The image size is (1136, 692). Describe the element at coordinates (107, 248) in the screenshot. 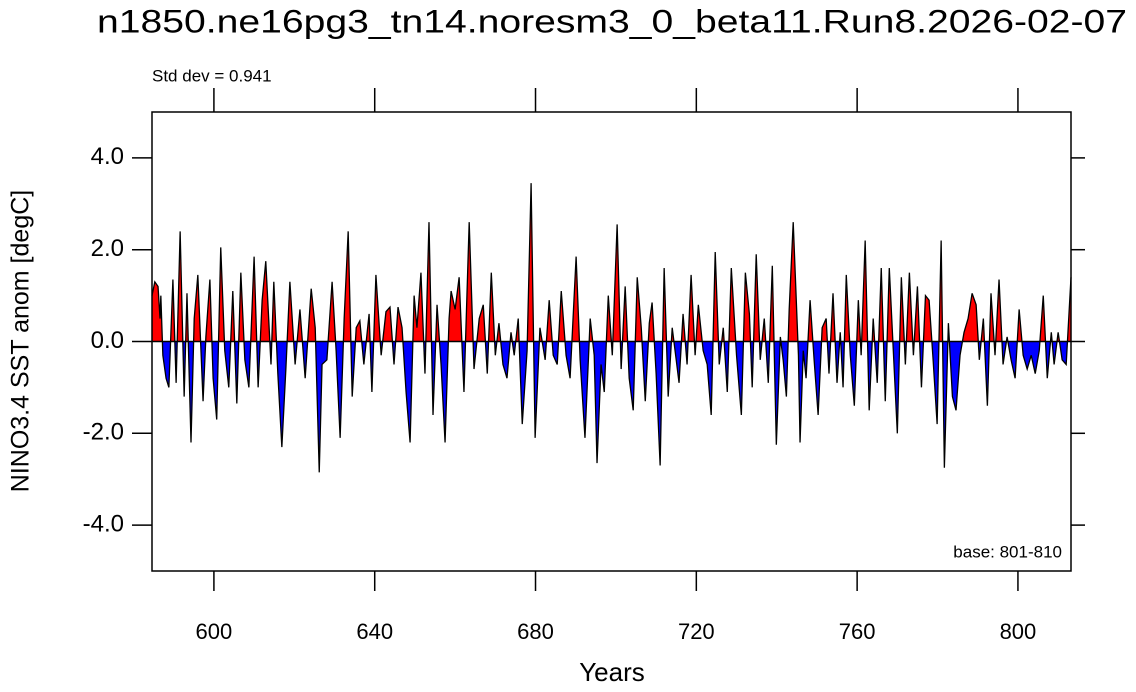

I see `y-tick-label: 2.0` at that location.